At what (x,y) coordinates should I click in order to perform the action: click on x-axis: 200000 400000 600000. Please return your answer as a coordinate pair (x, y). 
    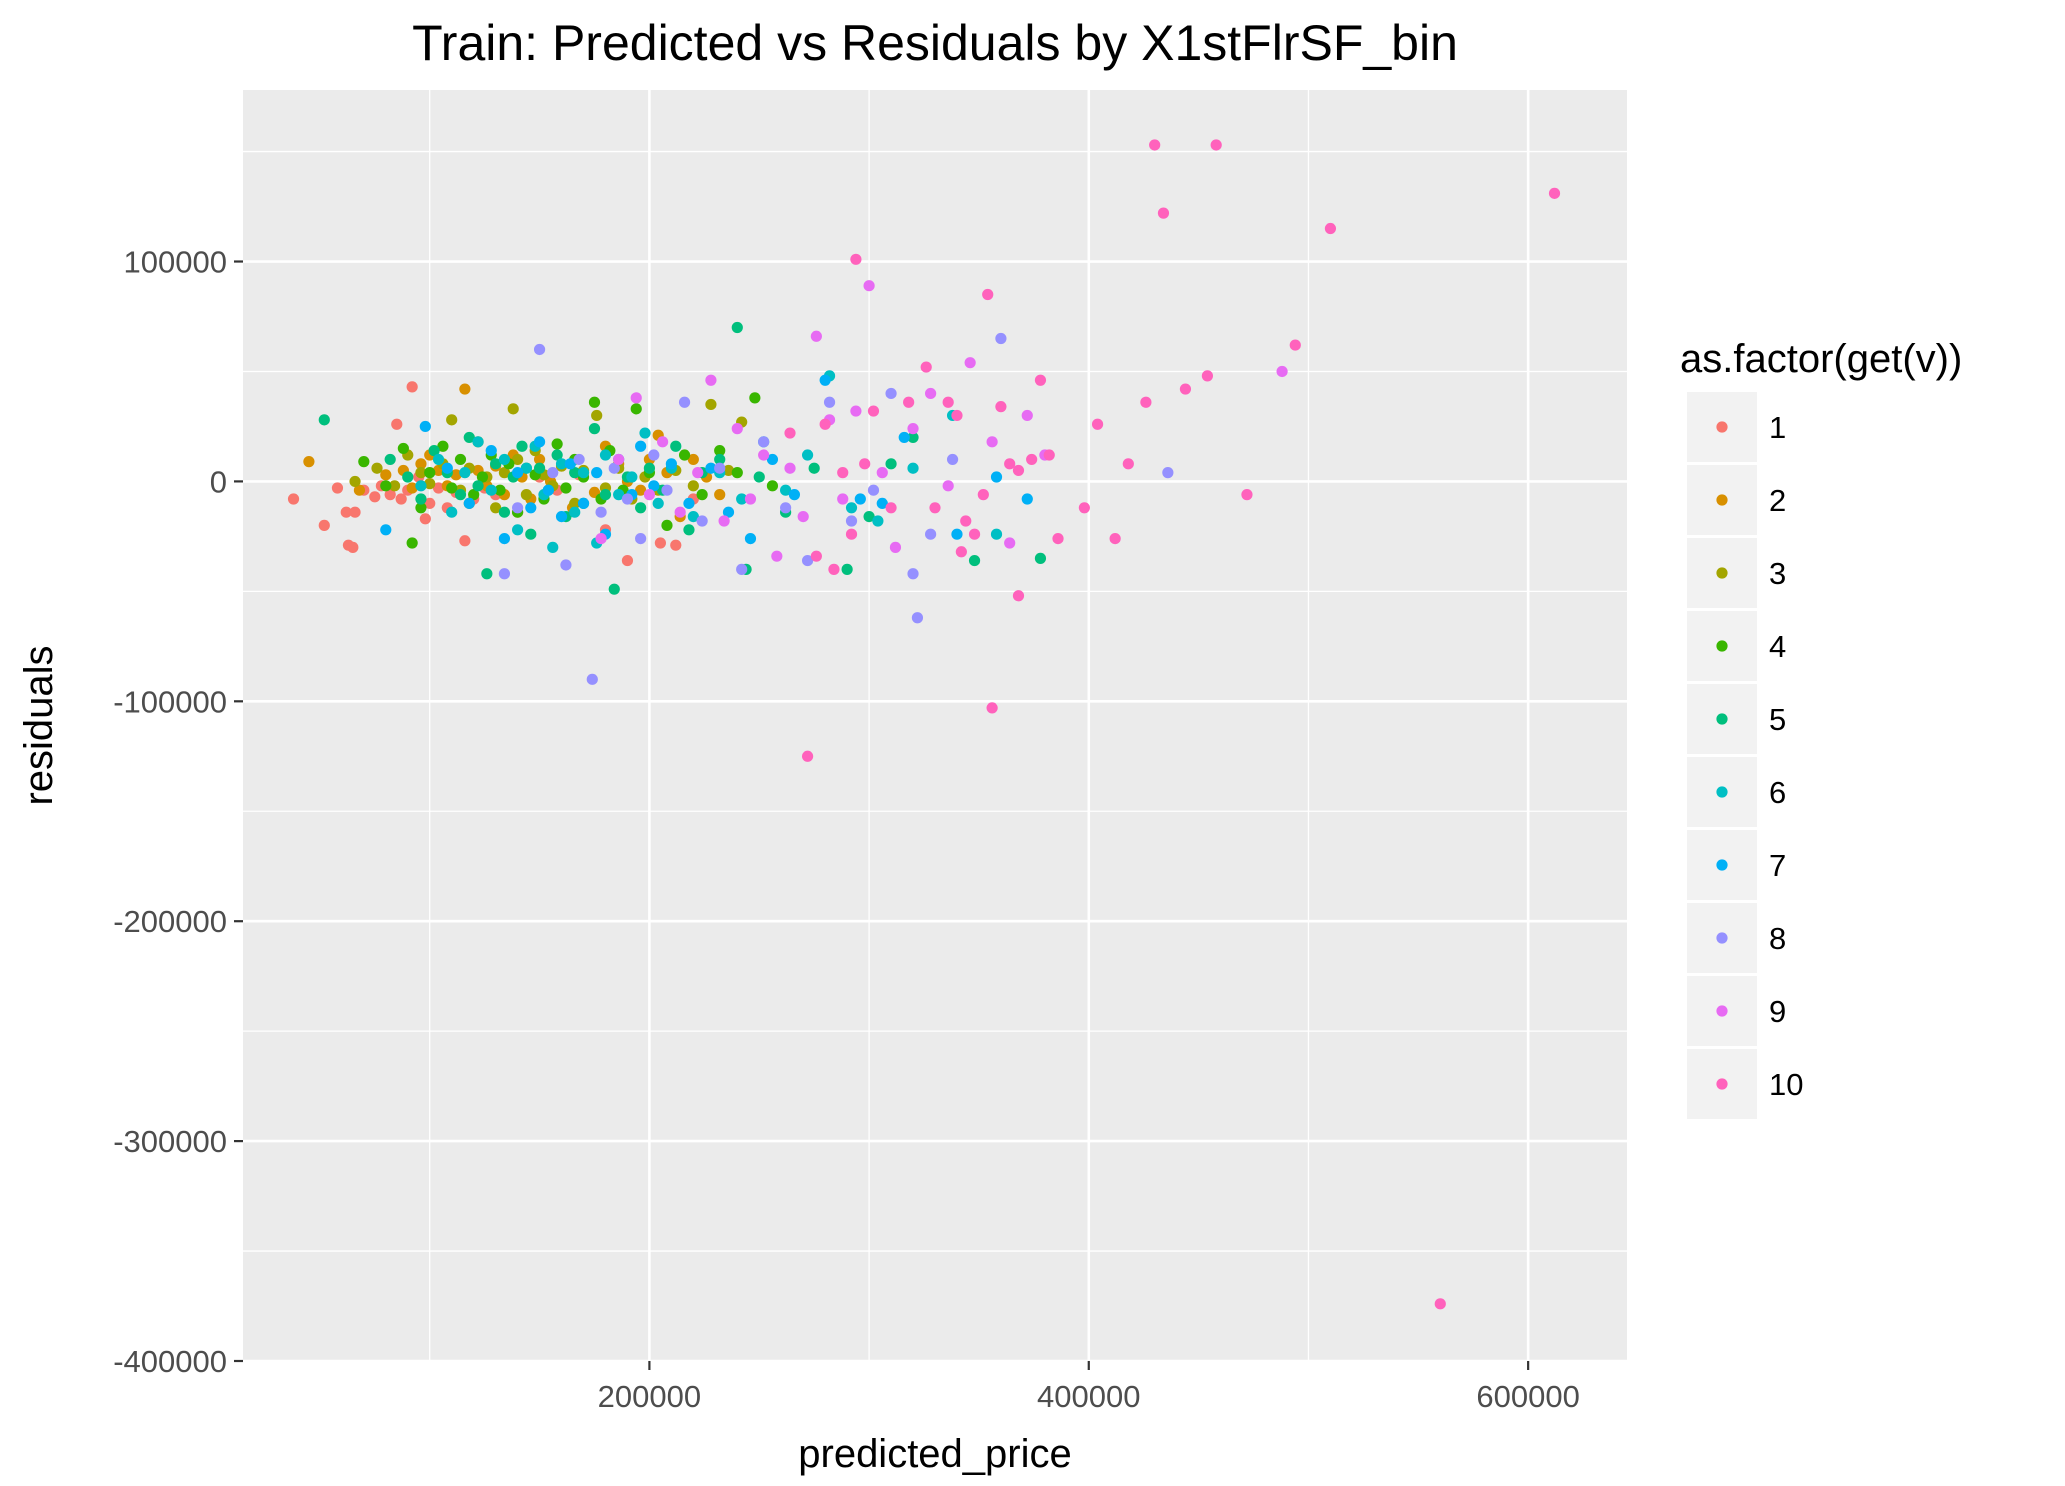
    Looking at the image, I should click on (1089, 1387).